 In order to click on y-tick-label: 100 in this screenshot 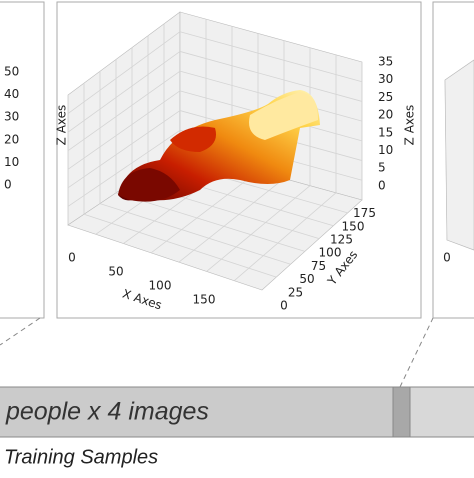, I will do `click(330, 253)`.